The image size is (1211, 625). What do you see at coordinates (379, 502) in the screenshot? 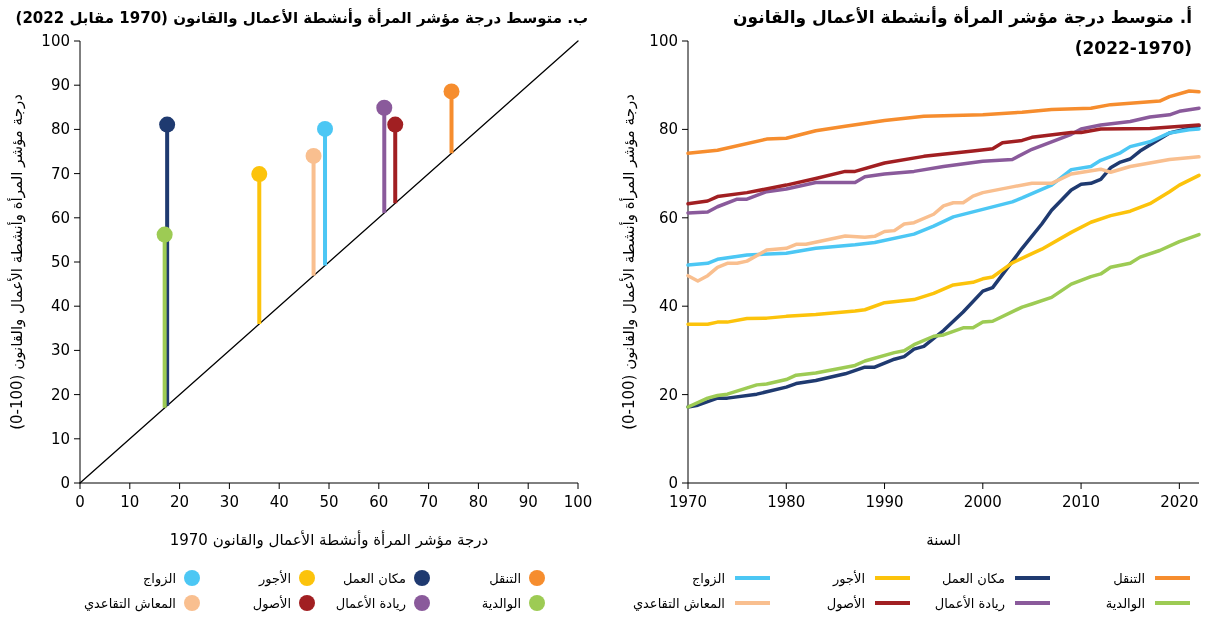
I see `x-tick-label: 60` at bounding box center [379, 502].